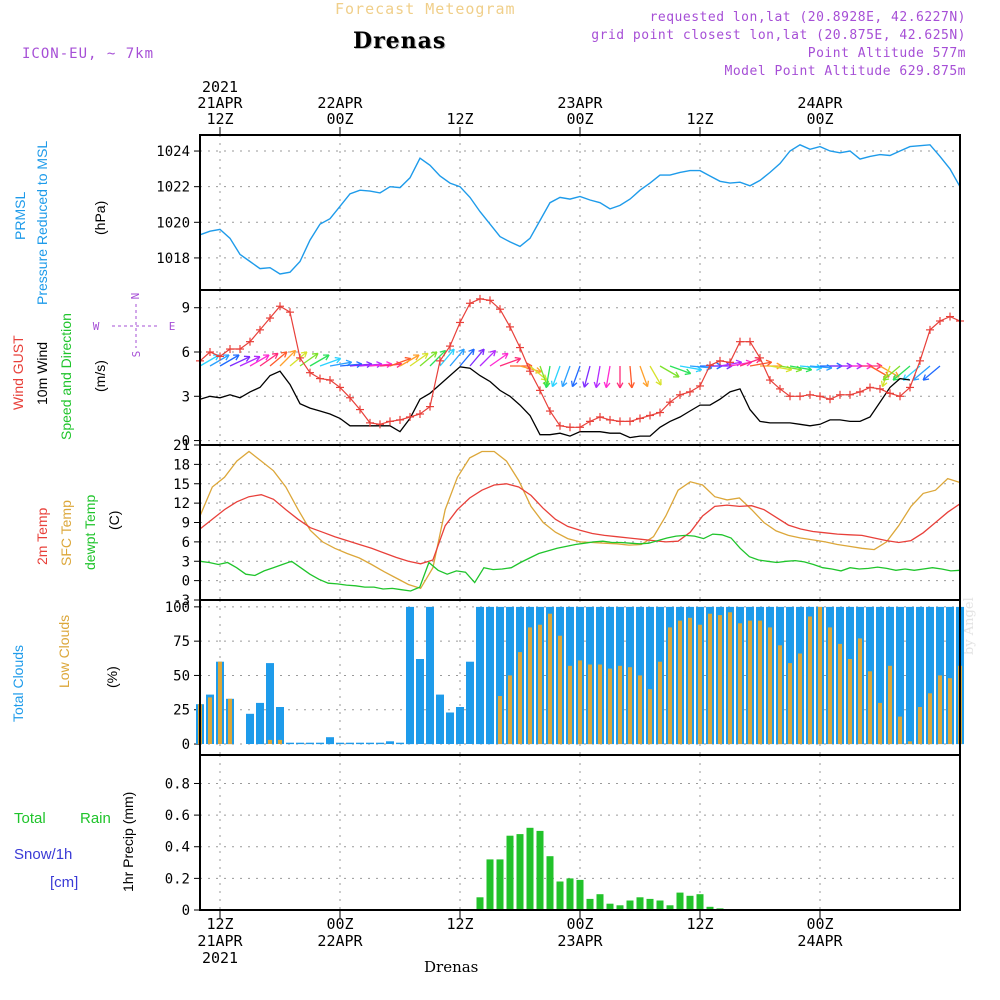 The image size is (1000, 1000). Describe the element at coordinates (88, 54) in the screenshot. I see `model-name: ICON-EU, ~ 7km` at that location.